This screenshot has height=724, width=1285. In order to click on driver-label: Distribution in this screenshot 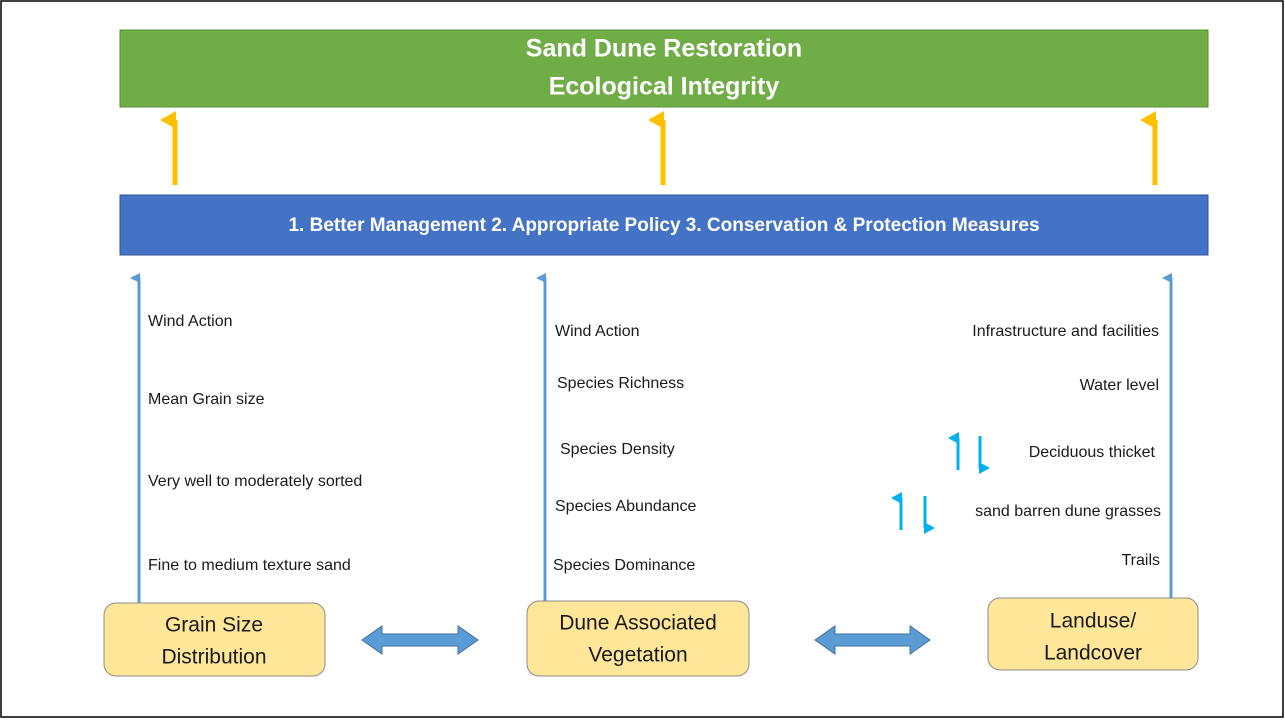, I will do `click(213, 657)`.